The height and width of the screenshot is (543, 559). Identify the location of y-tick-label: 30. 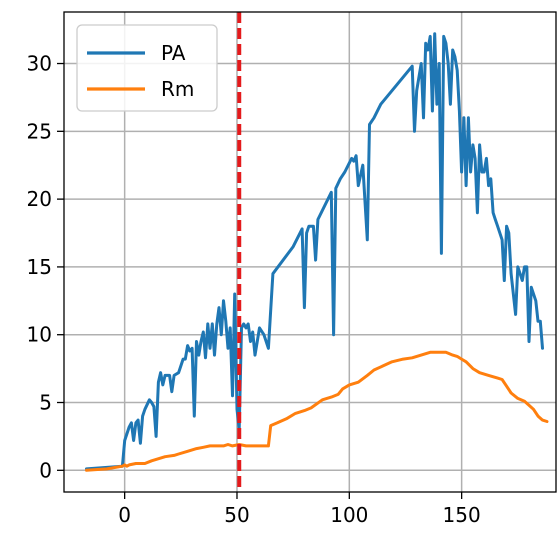
(39, 64).